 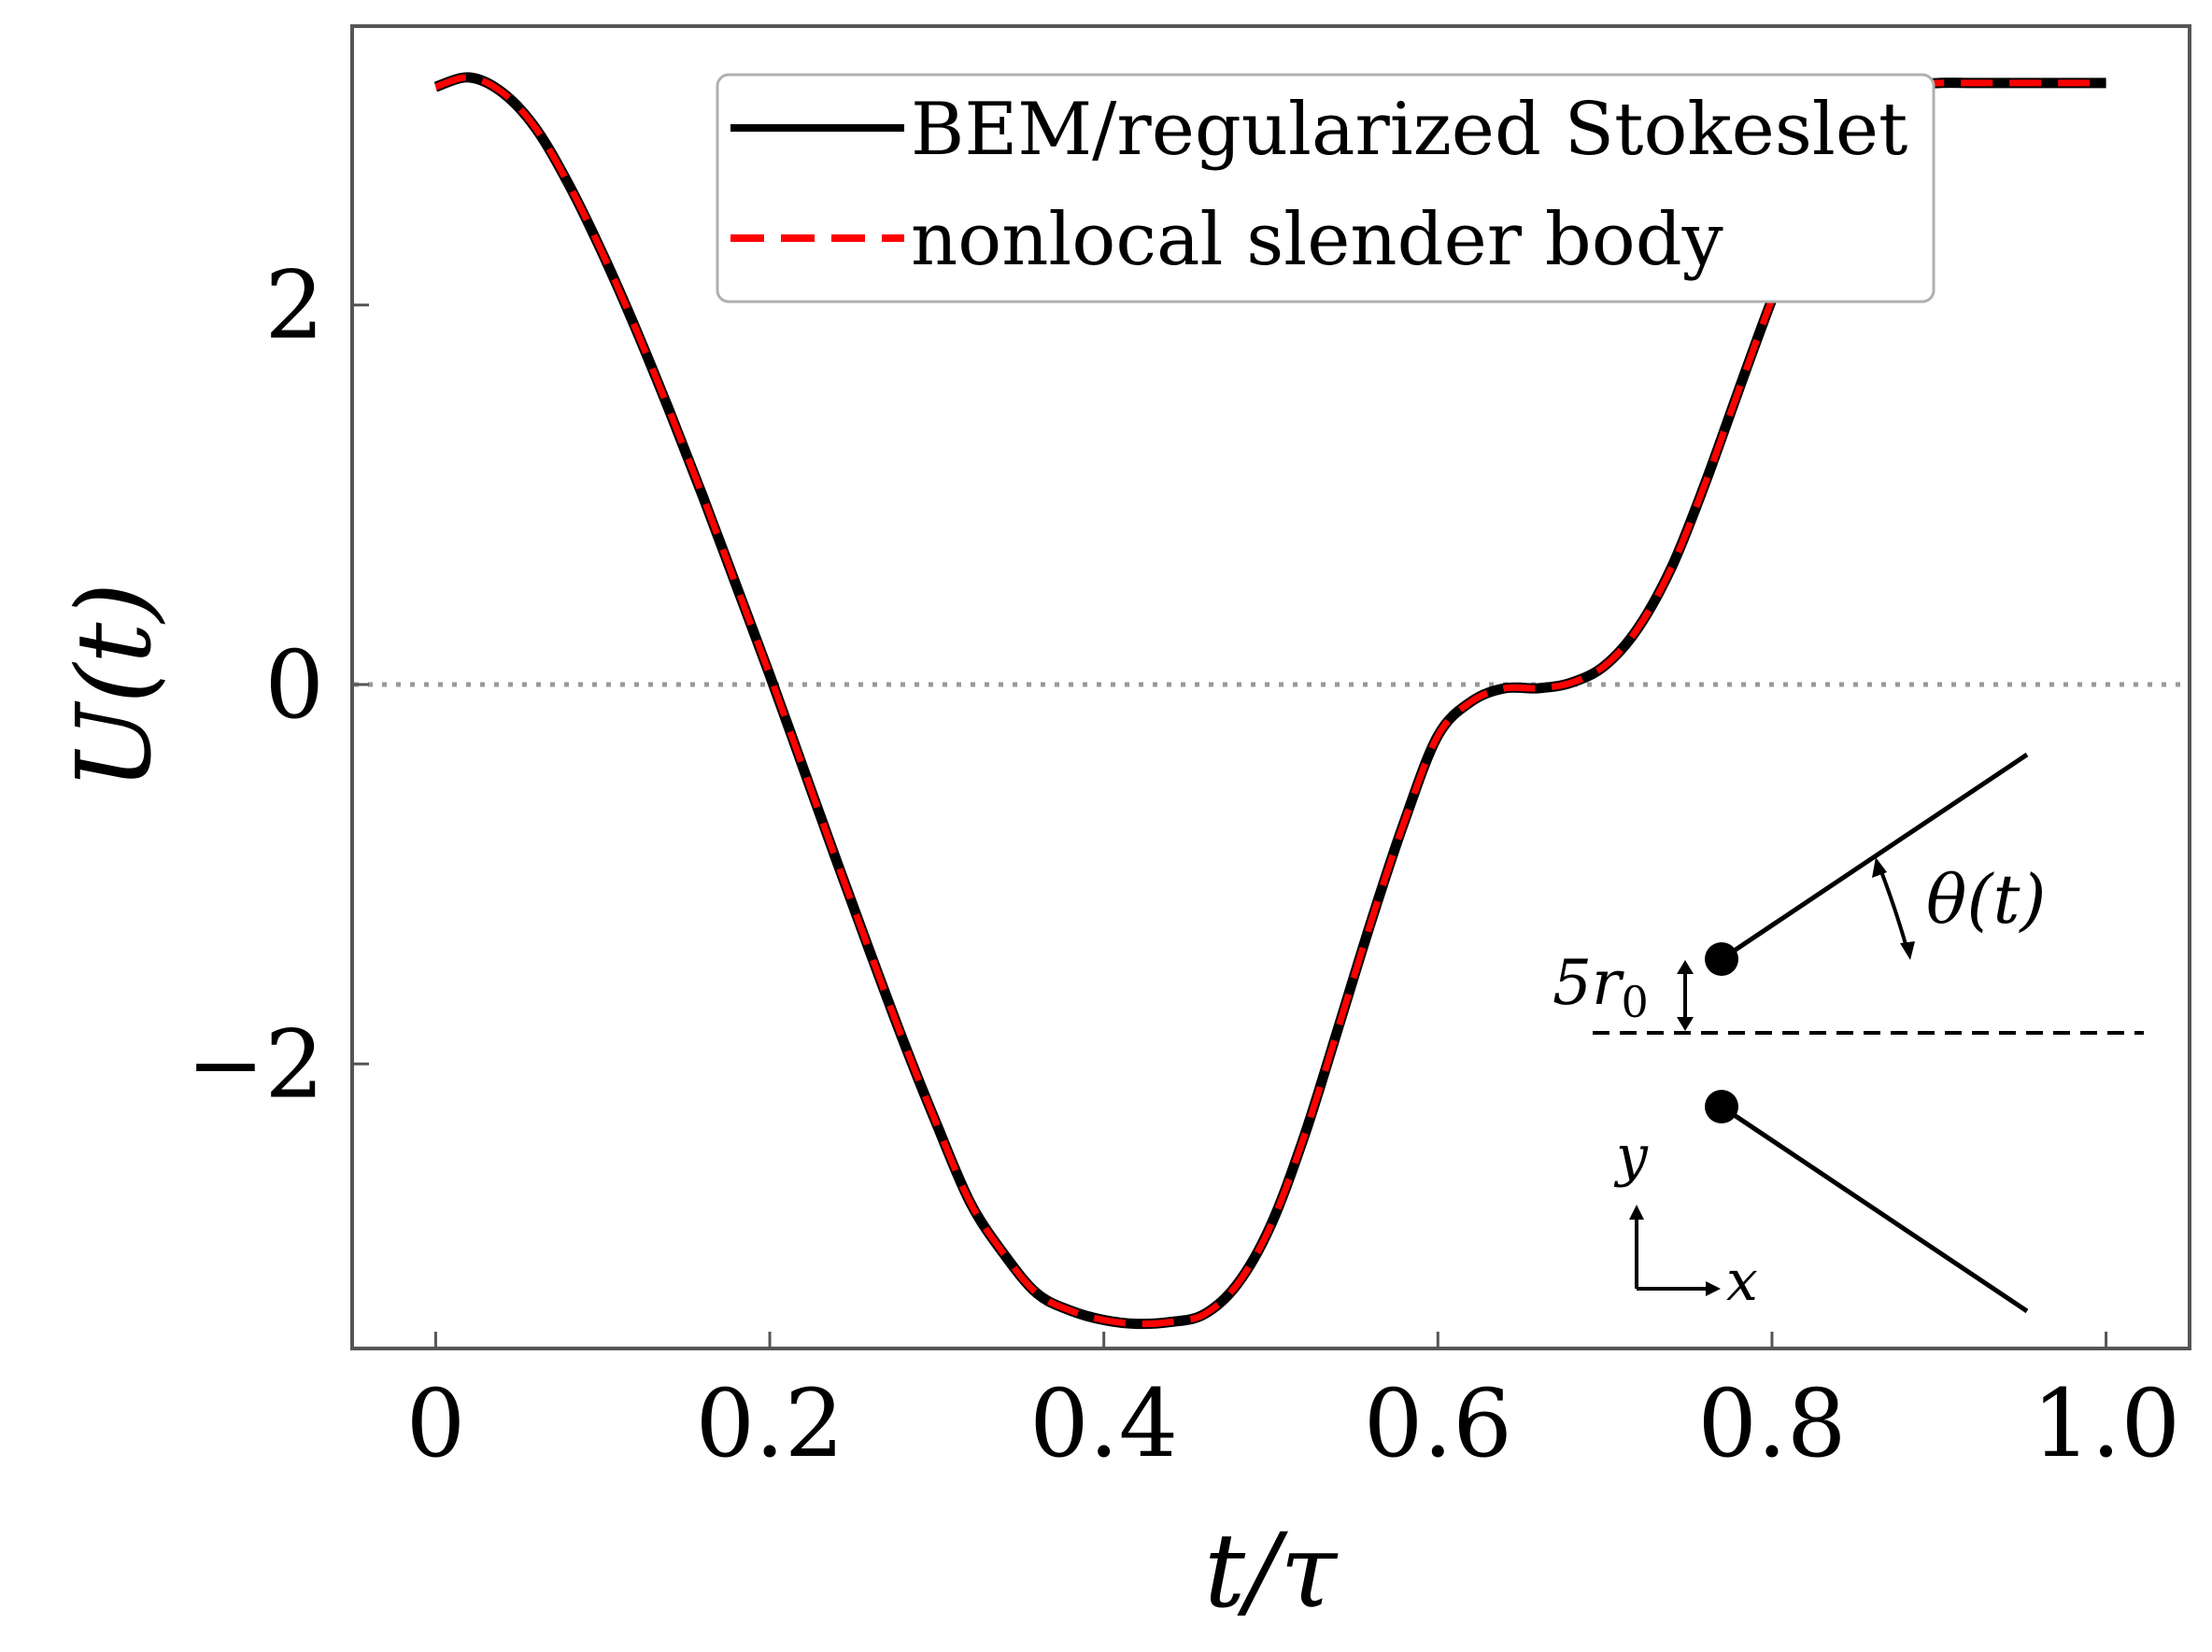 What do you see at coordinates (1438, 1423) in the screenshot?
I see `x-tick-label: 0.6` at bounding box center [1438, 1423].